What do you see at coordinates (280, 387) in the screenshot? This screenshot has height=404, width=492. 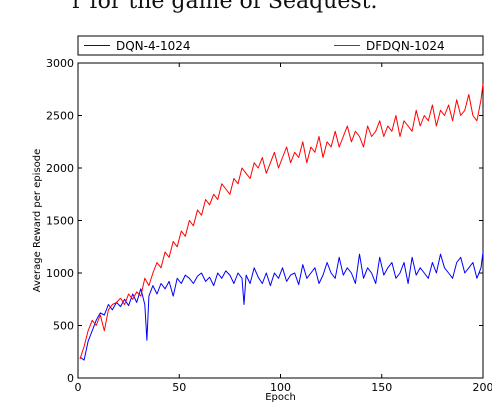 I see `x-tick-label: 100` at bounding box center [280, 387].